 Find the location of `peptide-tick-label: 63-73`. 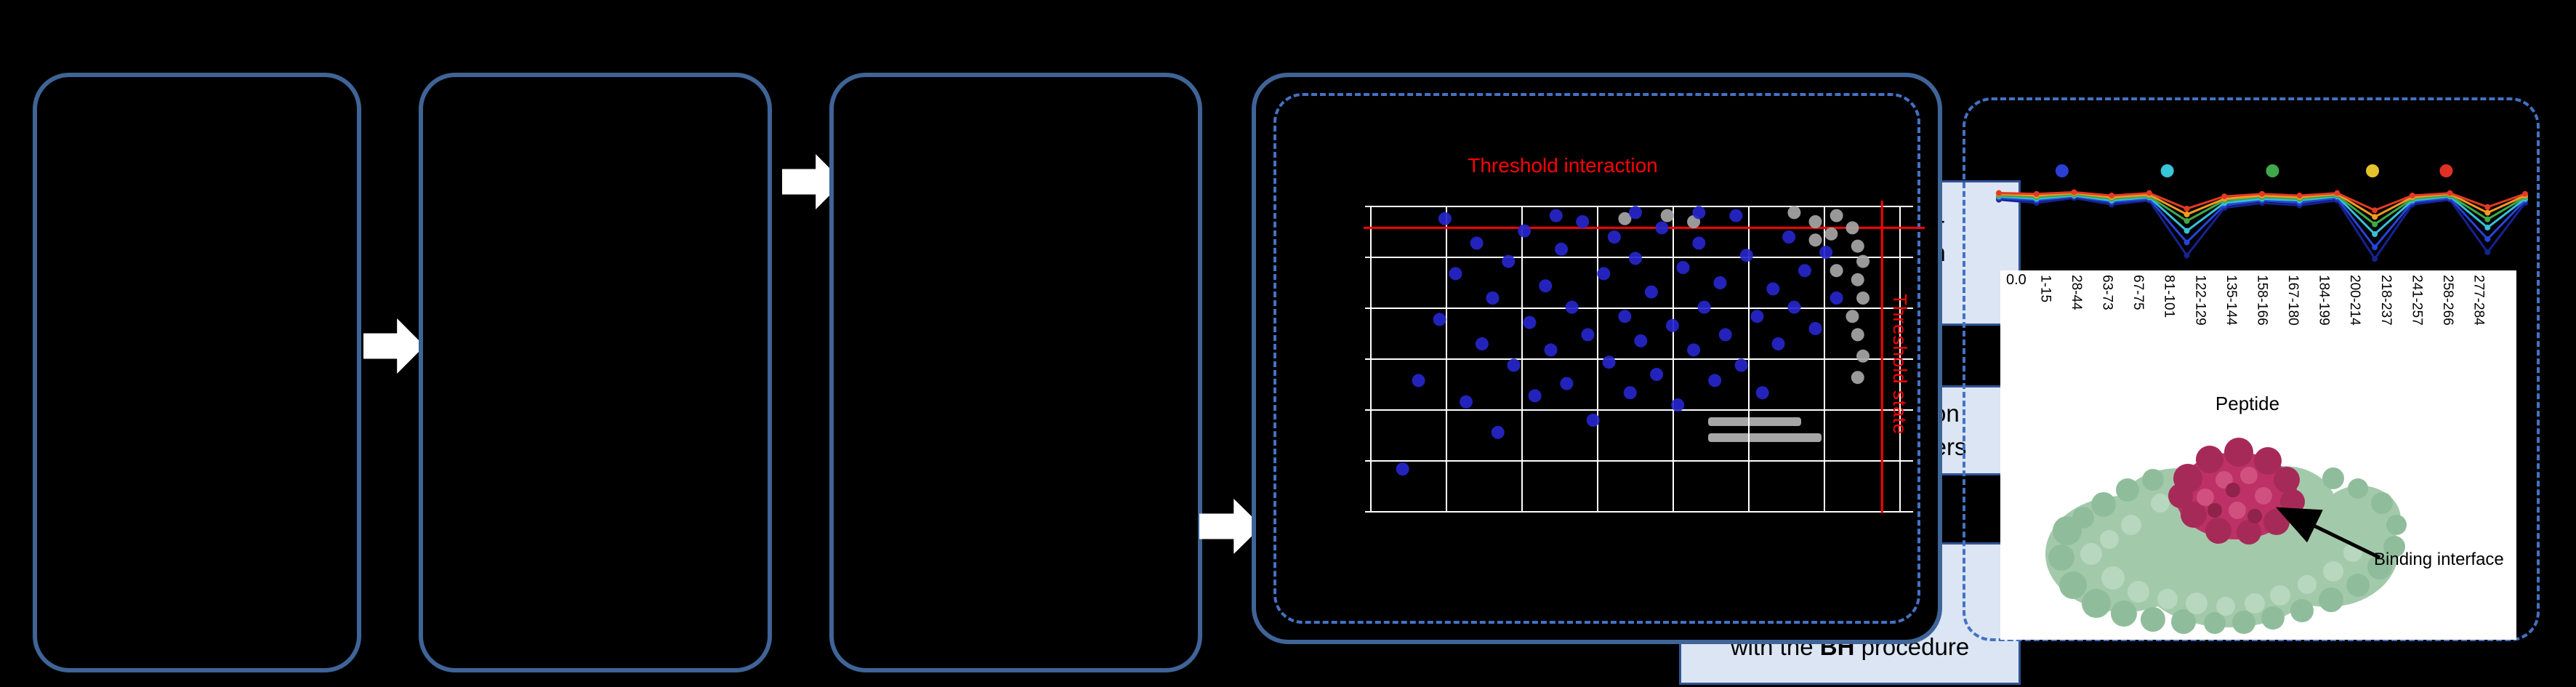

peptide-tick-label: 63-73 is located at coordinates (2107, 292).